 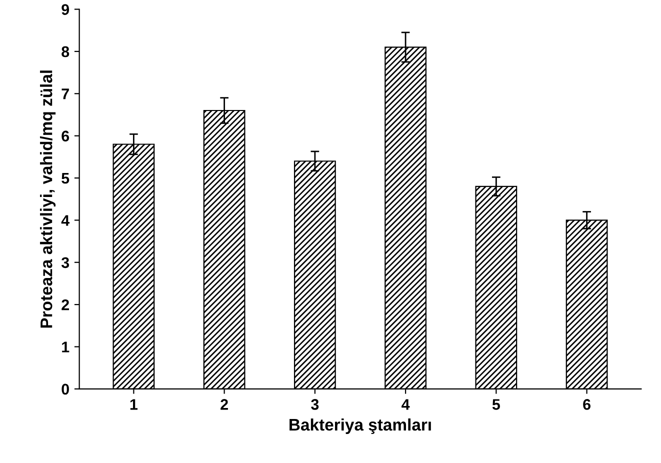 What do you see at coordinates (66, 347) in the screenshot?
I see `y-tick-label: 1` at bounding box center [66, 347].